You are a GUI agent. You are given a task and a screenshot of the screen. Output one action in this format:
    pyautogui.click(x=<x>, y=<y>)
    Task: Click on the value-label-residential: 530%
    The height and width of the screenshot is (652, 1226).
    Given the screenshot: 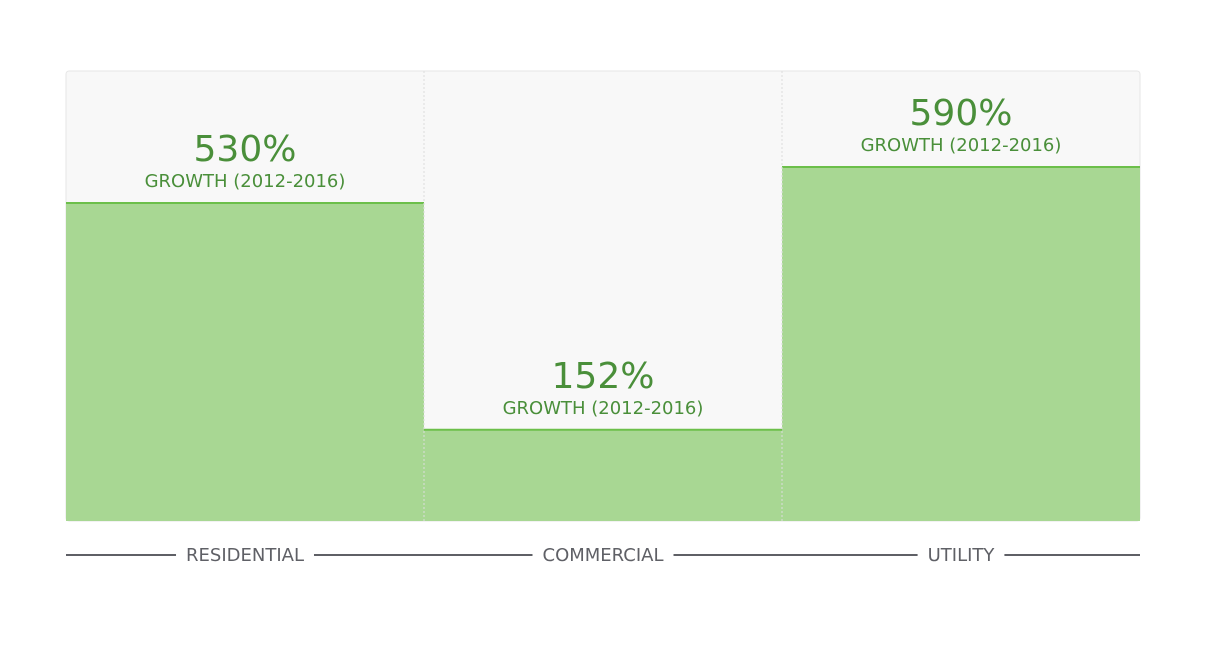 What is the action you would take?
    pyautogui.click(x=245, y=149)
    